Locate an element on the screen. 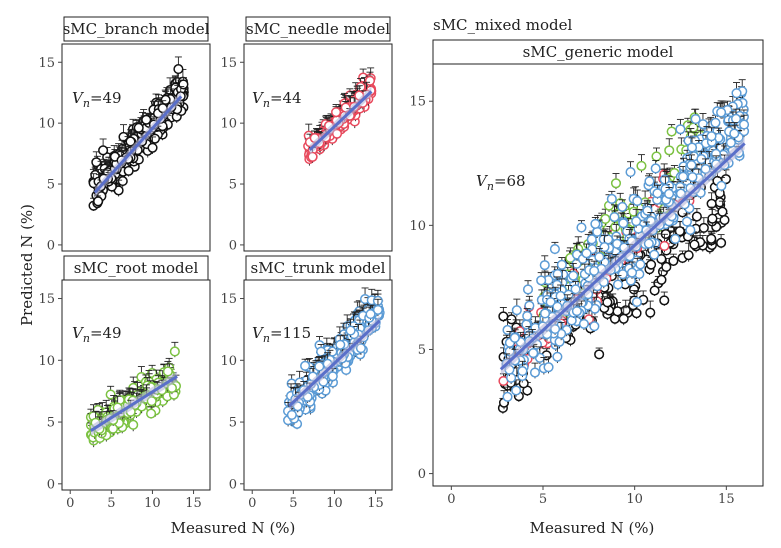 The width and height of the screenshot is (781, 548). panel-branch: sMC_branch model 0 5 10 15 Vn=49 is located at coordinates (124, 134).